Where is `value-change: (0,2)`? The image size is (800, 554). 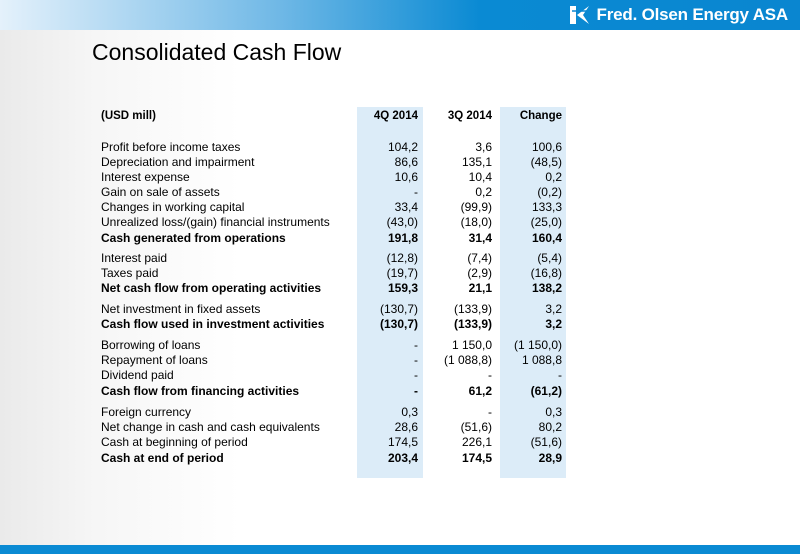
value-change: (0,2) is located at coordinates (549, 192).